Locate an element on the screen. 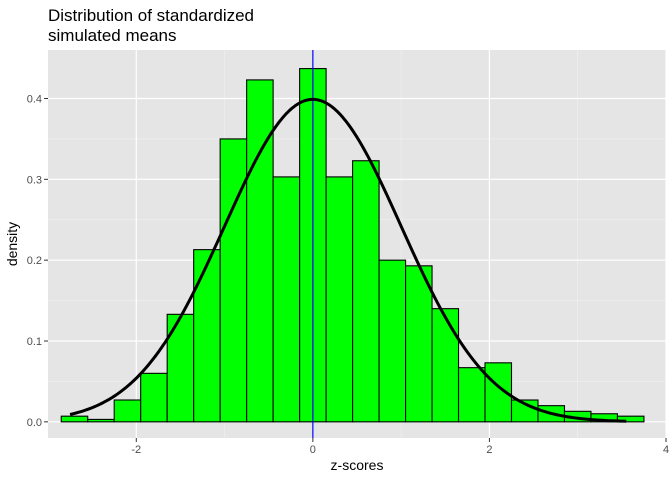 The width and height of the screenshot is (672, 480). y-tick-label: 0.1 is located at coordinates (34, 342).